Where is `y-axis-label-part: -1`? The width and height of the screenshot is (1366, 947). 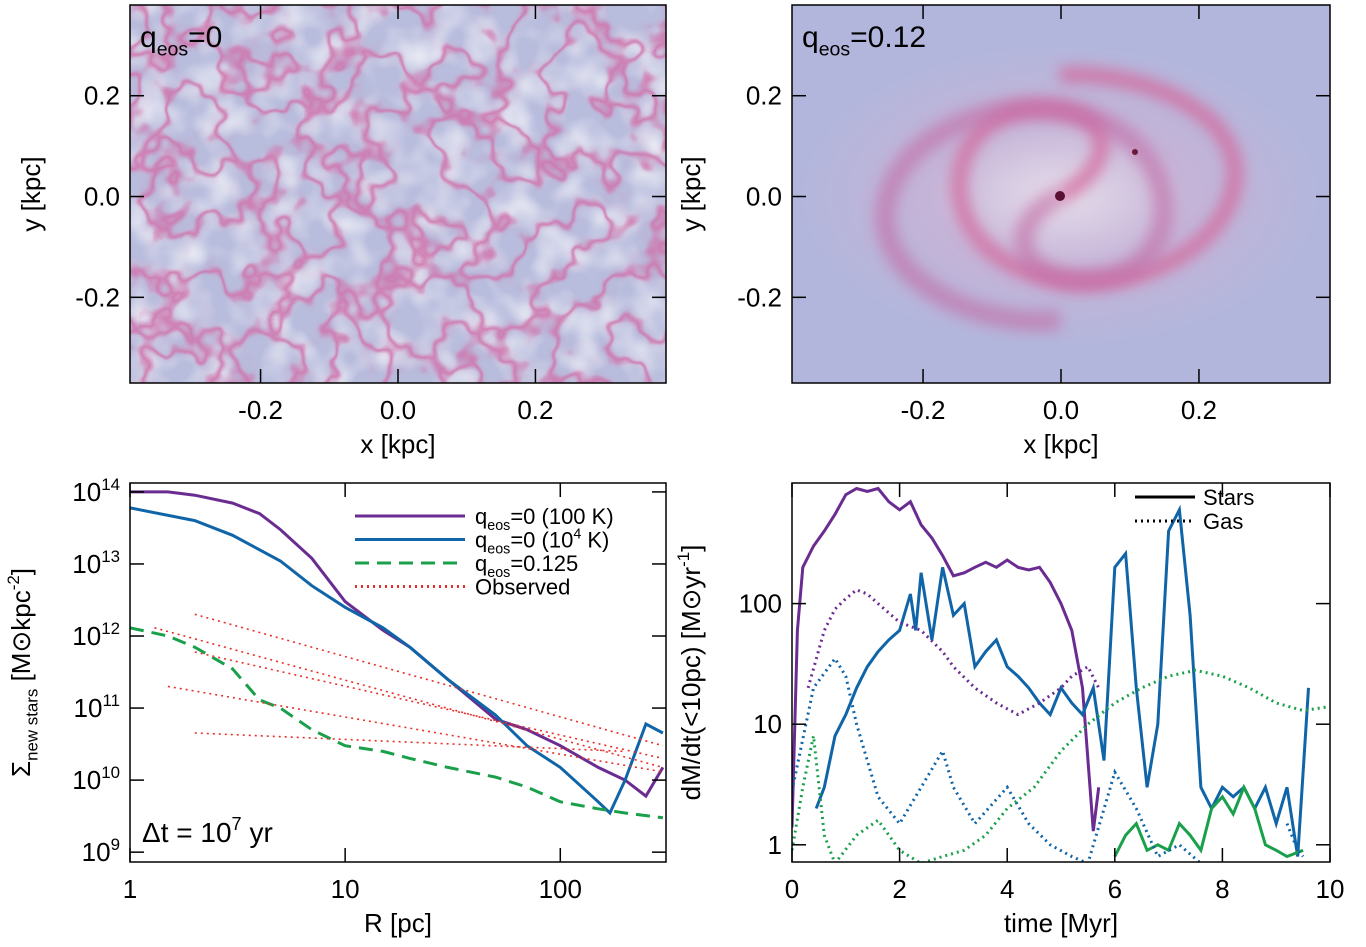
y-axis-label-part: -1 is located at coordinates (683, 559).